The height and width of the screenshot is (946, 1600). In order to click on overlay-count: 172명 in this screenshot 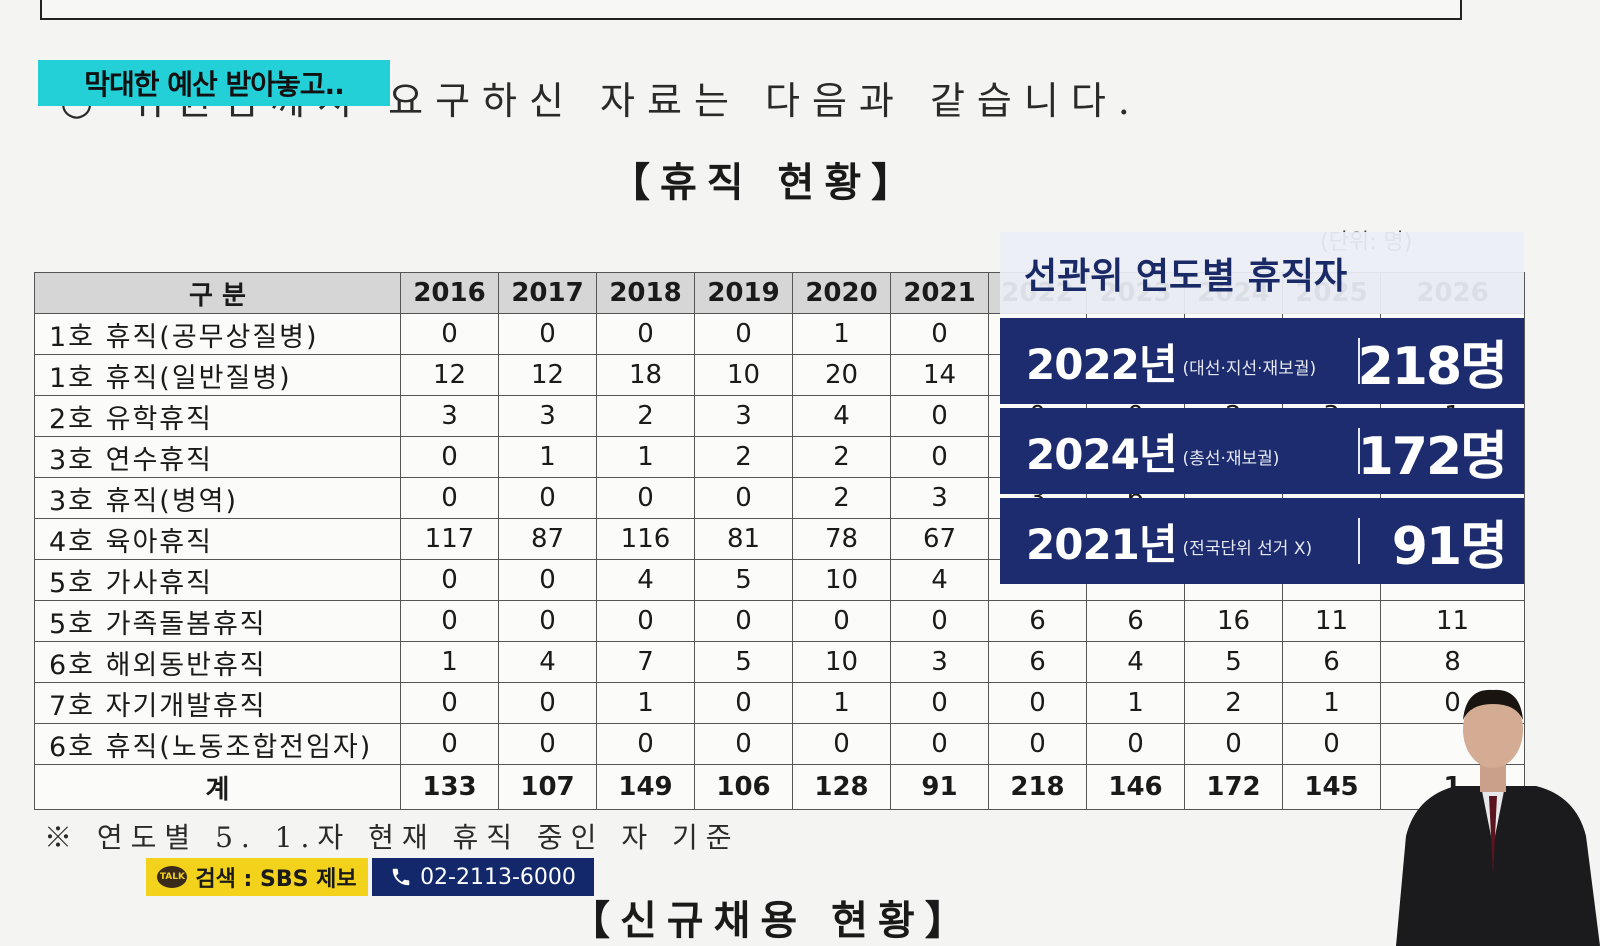, I will do `click(1432, 456)`.